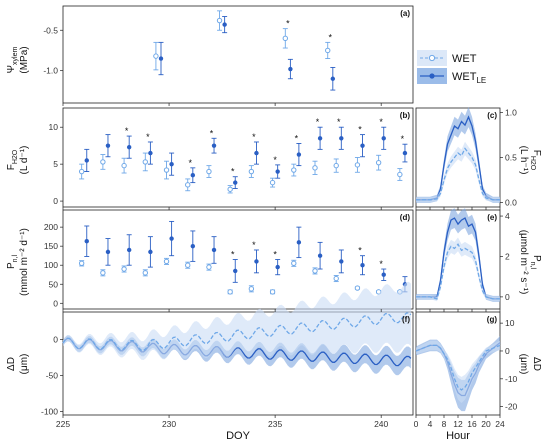 The image size is (554, 442). What do you see at coordinates (406, 319) in the screenshot?
I see `panel-label: (f)` at bounding box center [406, 319].